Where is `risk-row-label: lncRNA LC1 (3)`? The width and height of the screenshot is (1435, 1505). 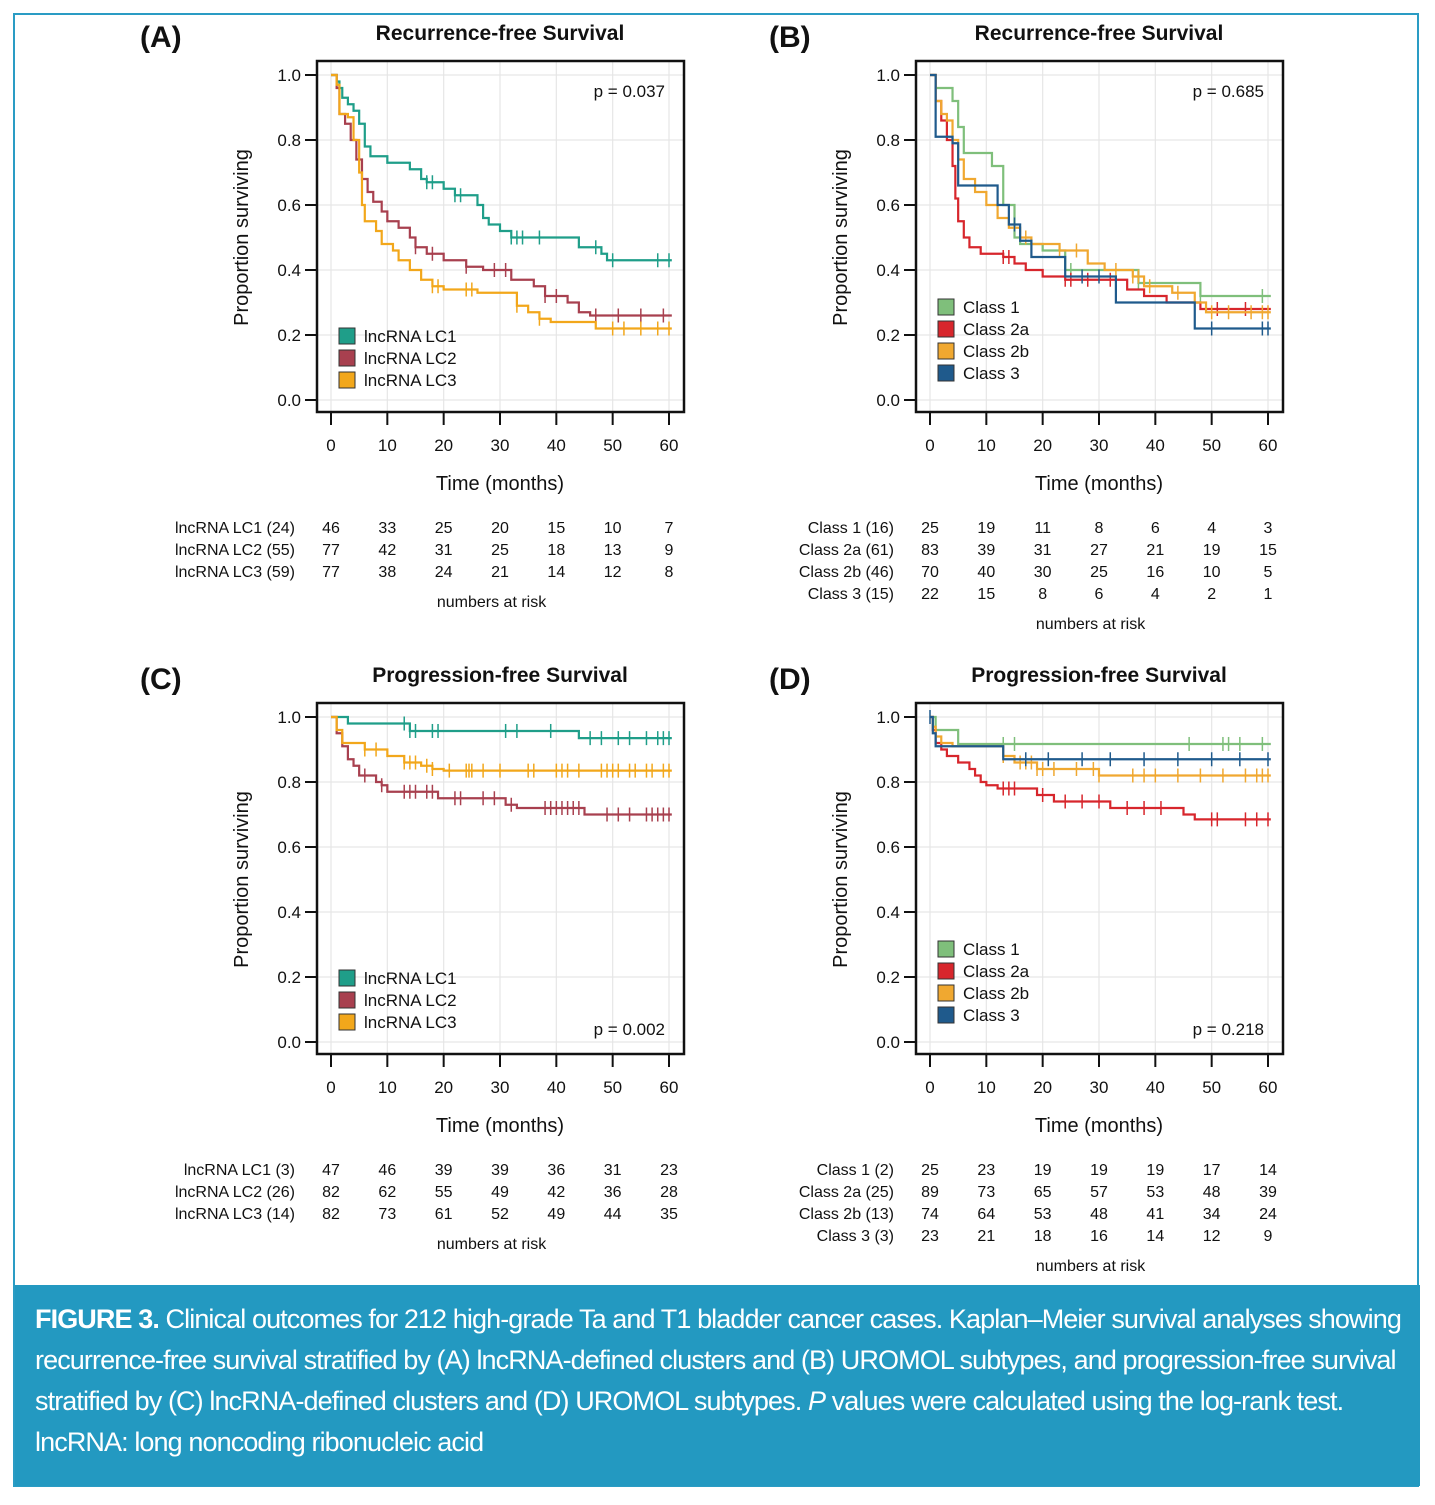 risk-row-label: lncRNA LC1 (3) is located at coordinates (239, 1170).